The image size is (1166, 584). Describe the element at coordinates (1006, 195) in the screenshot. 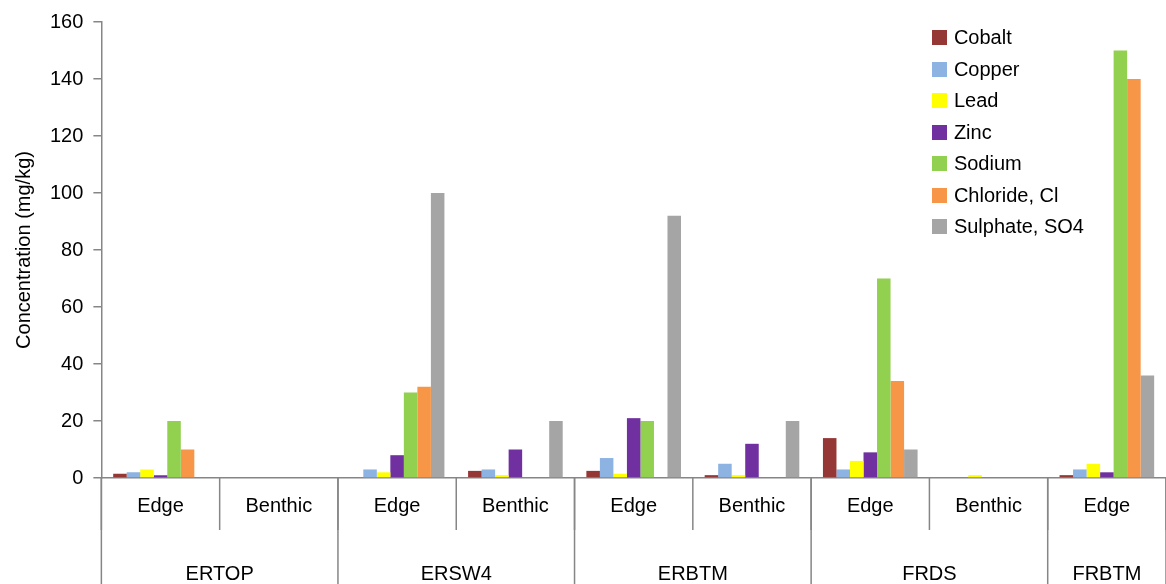

I see `legend-label: Chloride, Cl` at that location.